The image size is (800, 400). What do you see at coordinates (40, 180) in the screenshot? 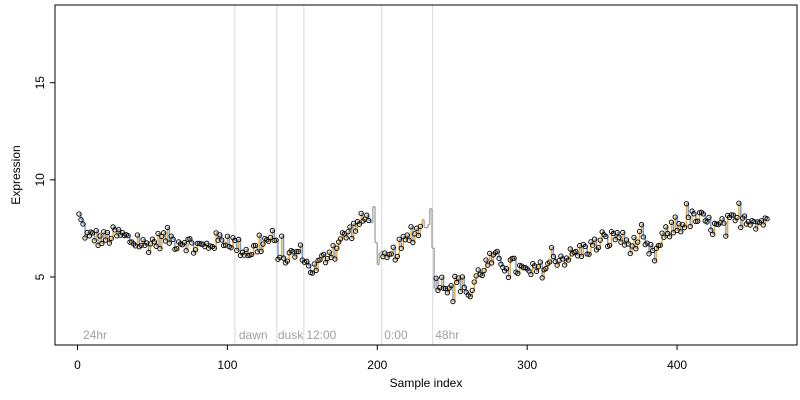
I see `y-tick-label: 10` at bounding box center [40, 180].